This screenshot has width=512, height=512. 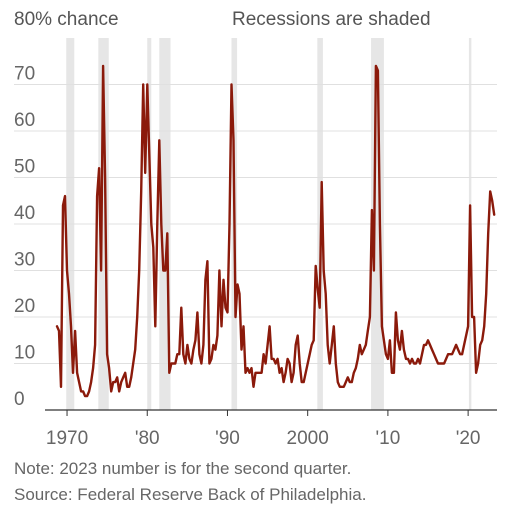 What do you see at coordinates (24, 237) in the screenshot?
I see `y-axis-ticks: 0 10 20 30 40 50 60 70` at bounding box center [24, 237].